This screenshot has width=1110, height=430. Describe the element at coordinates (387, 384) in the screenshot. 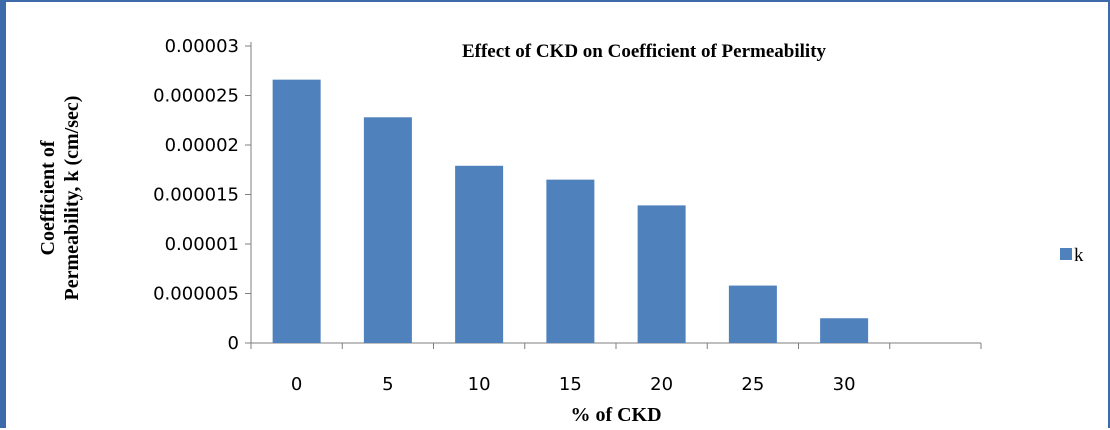

I see `x-tick-label: 5` at that location.